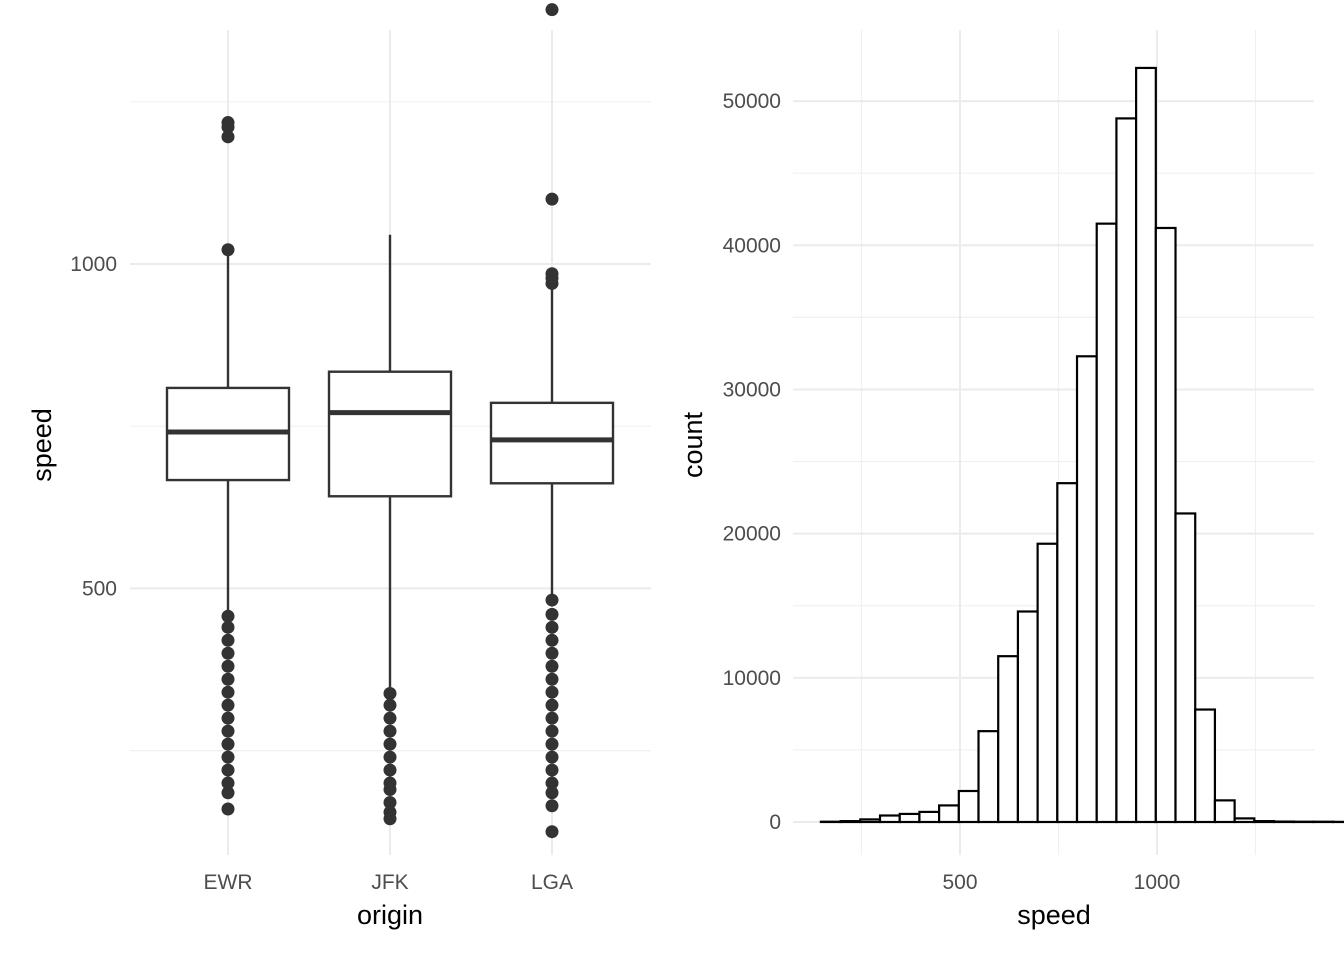 This screenshot has height=960, width=1344. What do you see at coordinates (752, 678) in the screenshot?
I see `histogram-y-tick-label: 10000` at bounding box center [752, 678].